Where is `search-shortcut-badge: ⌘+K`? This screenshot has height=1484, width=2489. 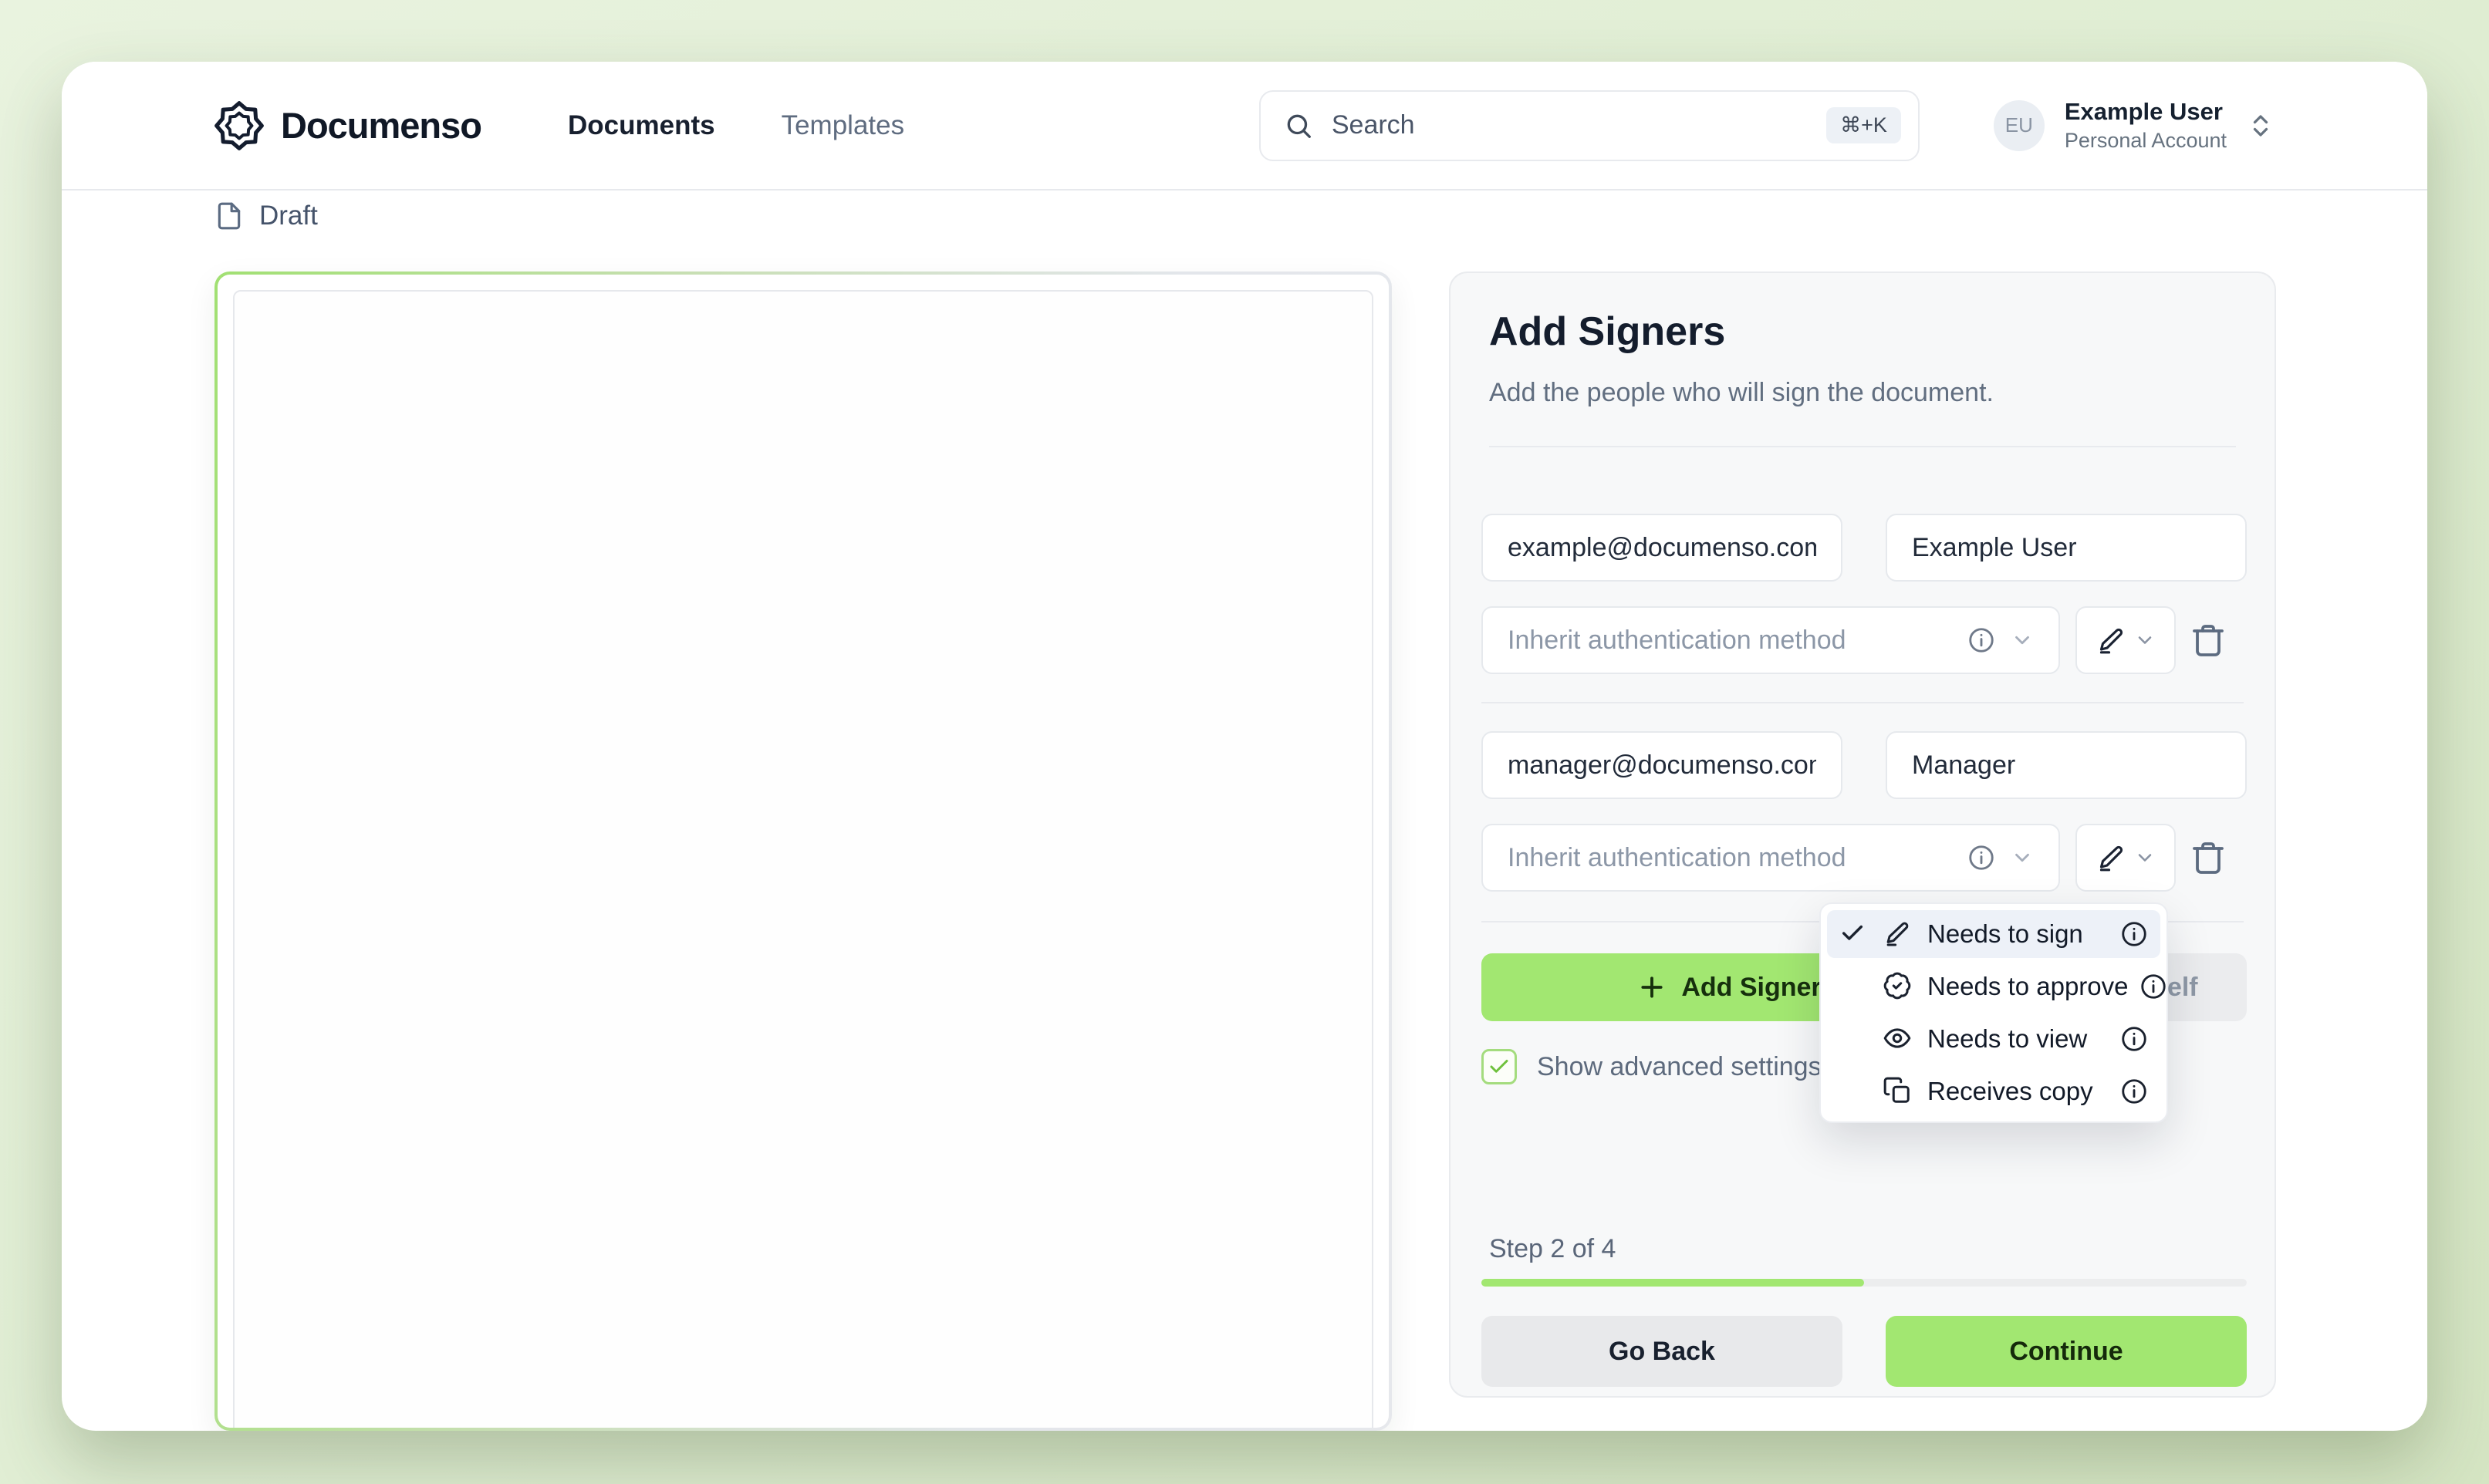 search-shortcut-badge: ⌘+K is located at coordinates (1864, 125).